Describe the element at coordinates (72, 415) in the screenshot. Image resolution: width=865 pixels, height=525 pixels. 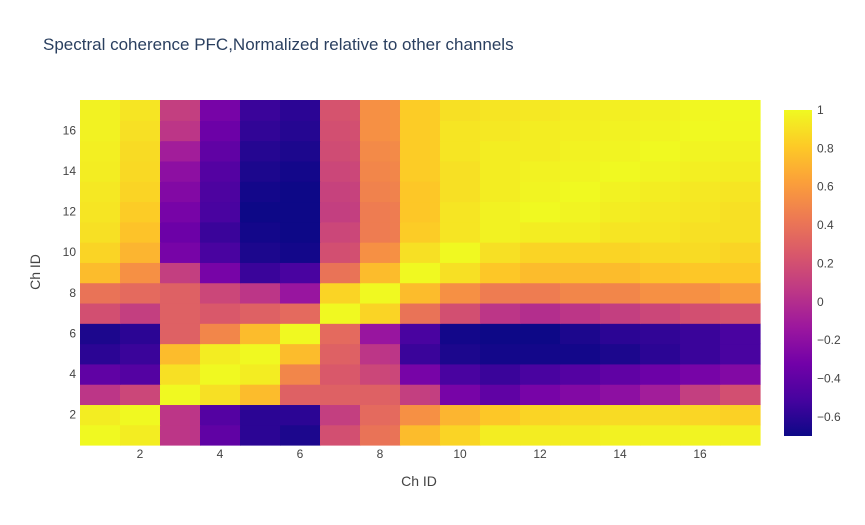
I see `y-tick-label: 2` at that location.